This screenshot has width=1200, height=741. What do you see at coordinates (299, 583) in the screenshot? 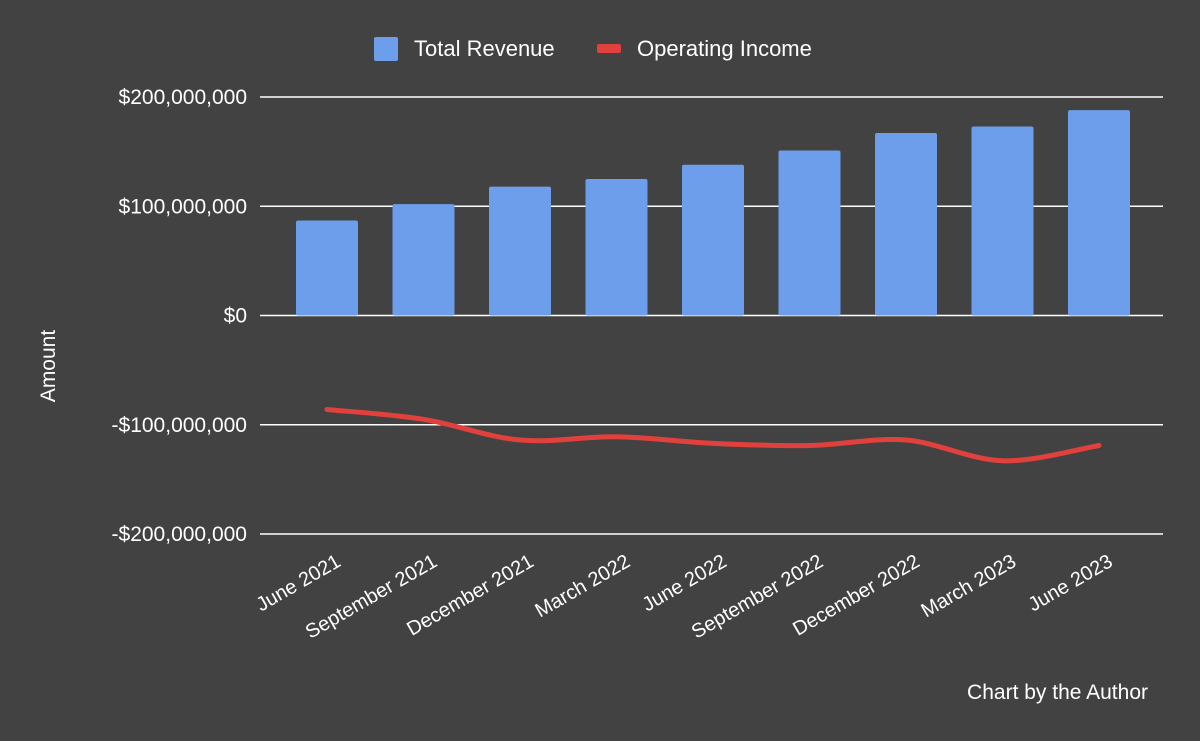
I see `x-tick-label: June 2021` at bounding box center [299, 583].